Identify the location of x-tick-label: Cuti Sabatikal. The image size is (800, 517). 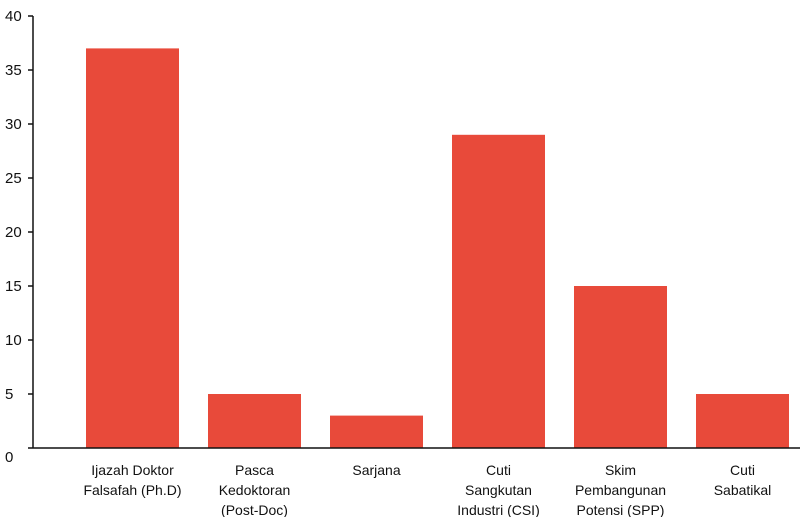
(743, 480).